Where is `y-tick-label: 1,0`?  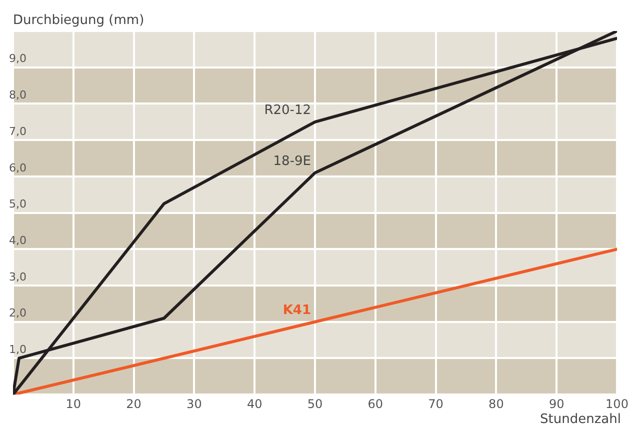
y-tick-label: 1,0 is located at coordinates (17, 349).